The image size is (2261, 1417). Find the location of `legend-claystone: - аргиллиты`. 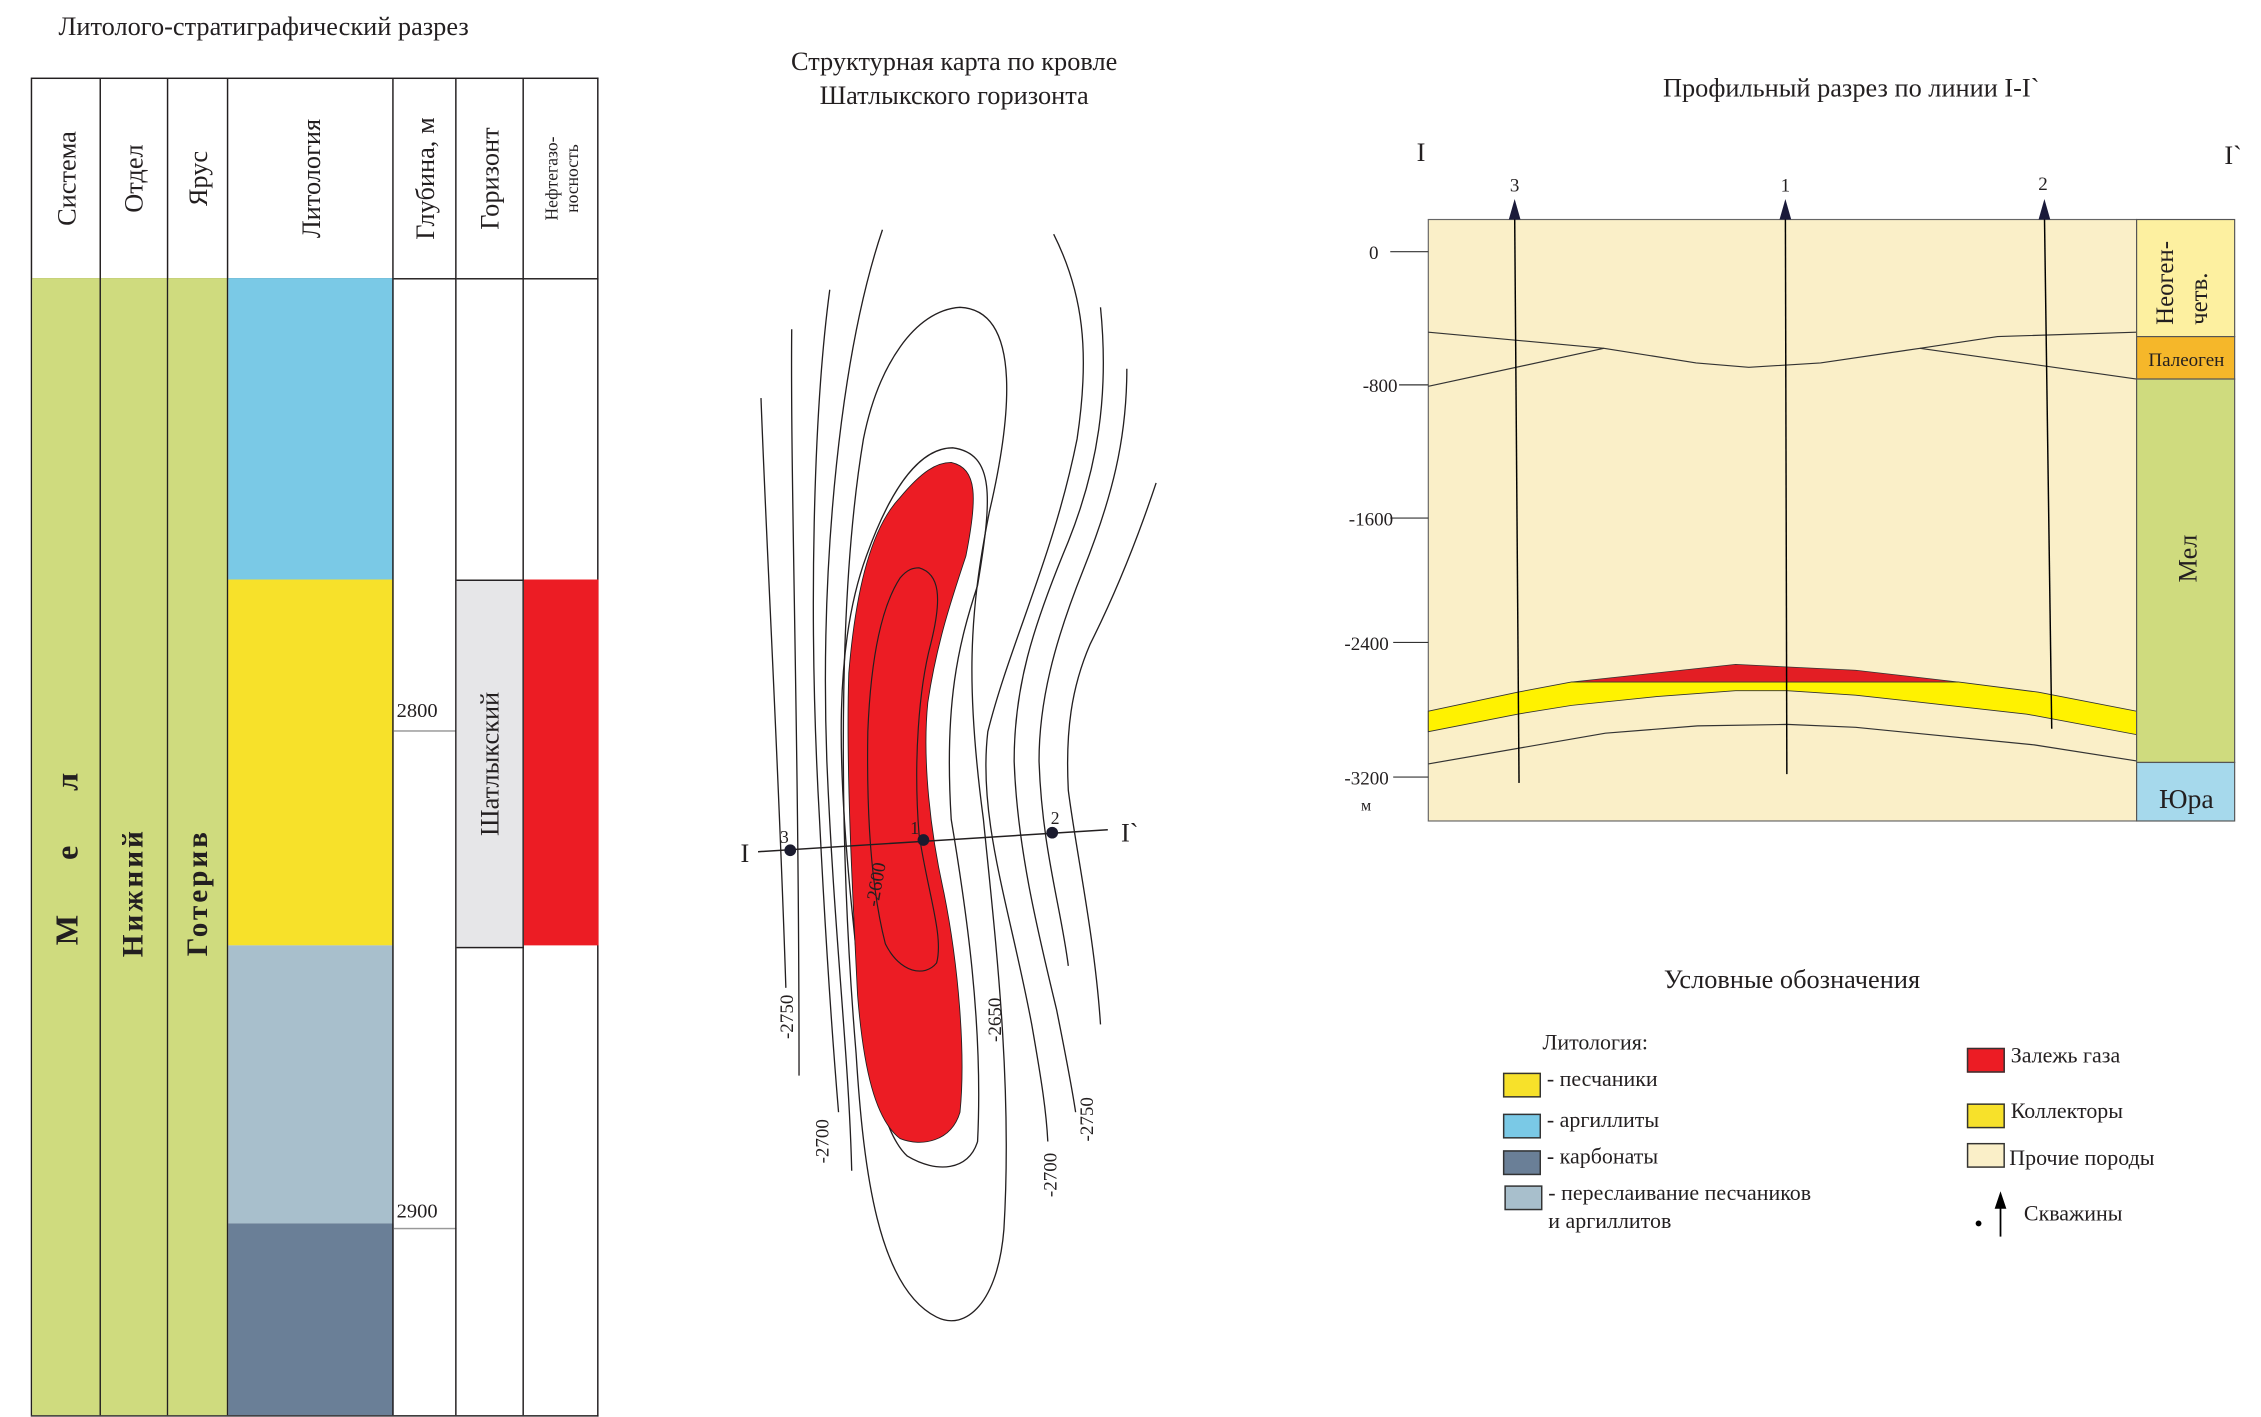

legend-claystone: - аргиллиты is located at coordinates (1603, 1121).